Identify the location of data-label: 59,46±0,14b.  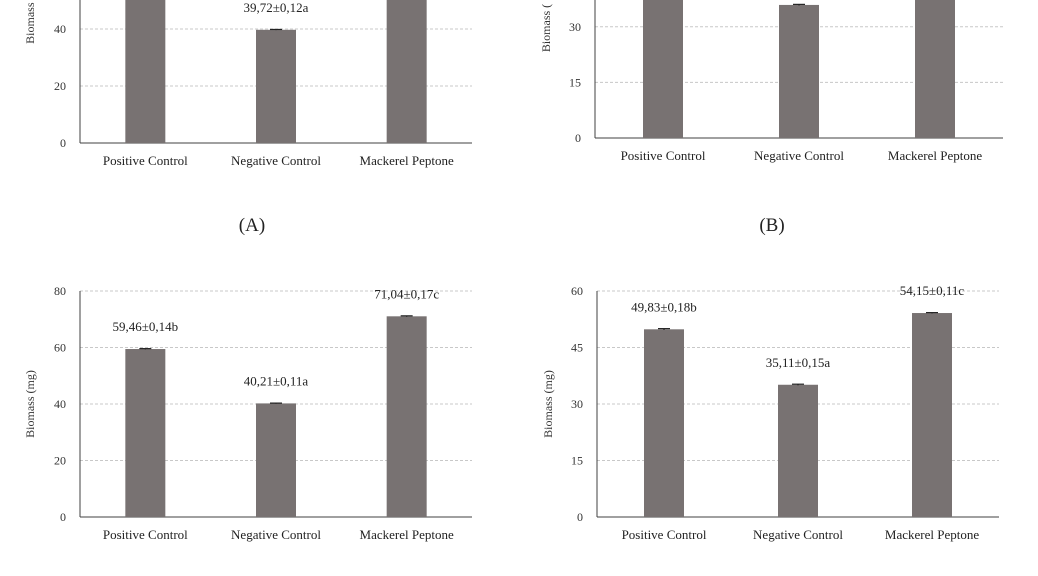
(146, 326).